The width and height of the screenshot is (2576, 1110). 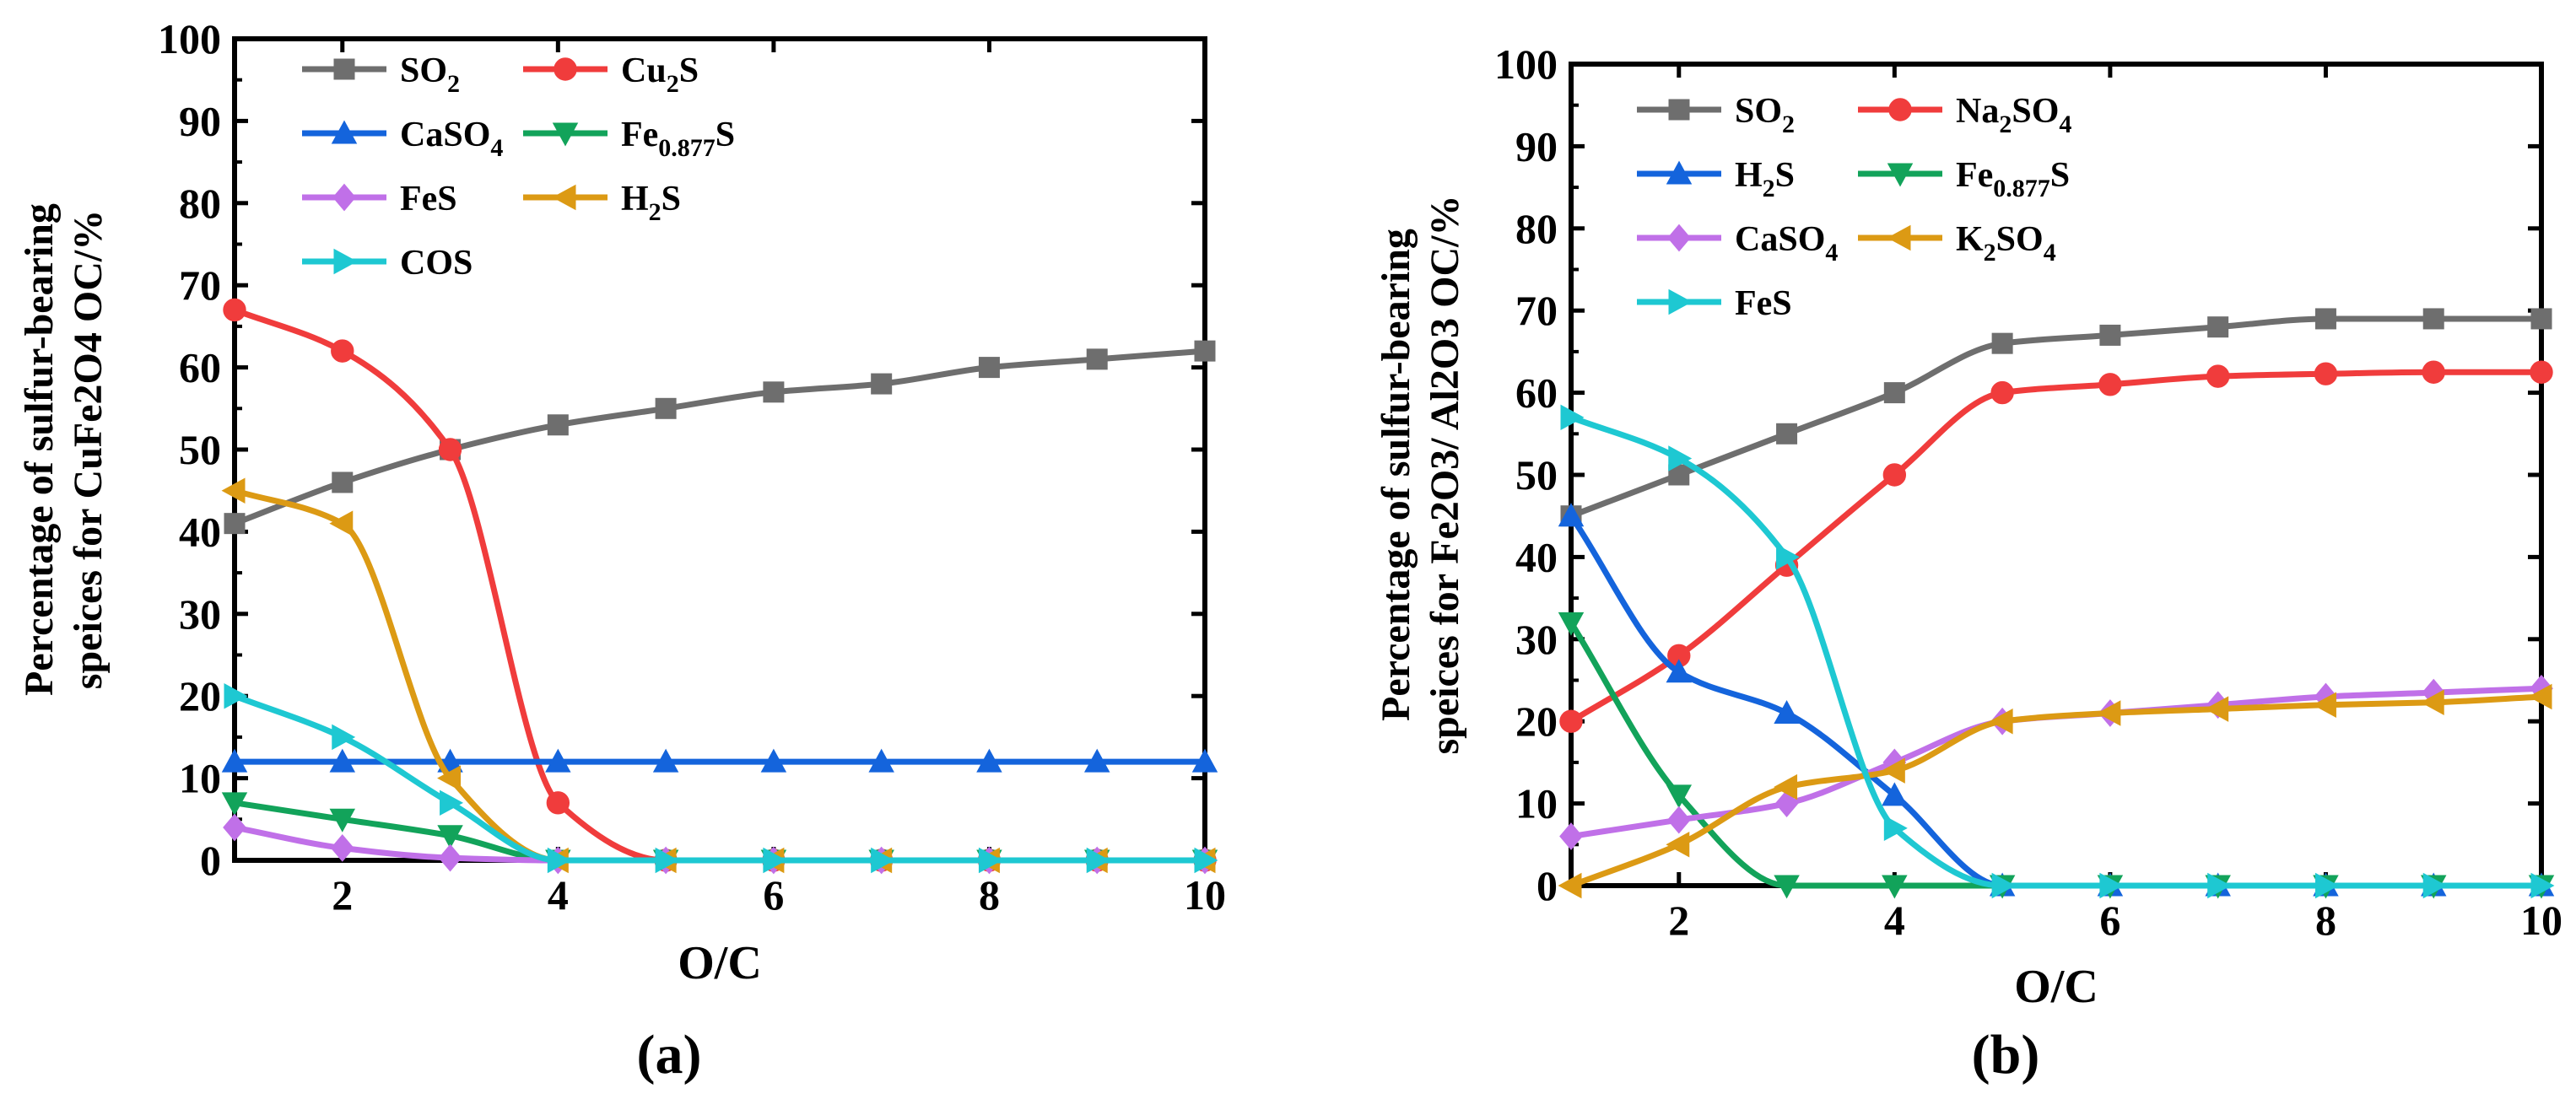 I want to click on y-tick-label: 40, so click(x=200, y=531).